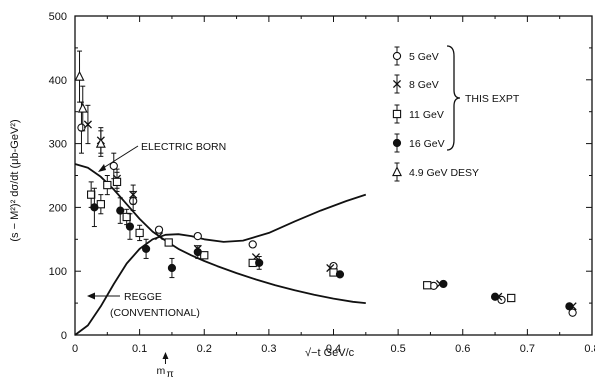 The width and height of the screenshot is (595, 378). I want to click on legend-label: 8 GeV, so click(424, 85).